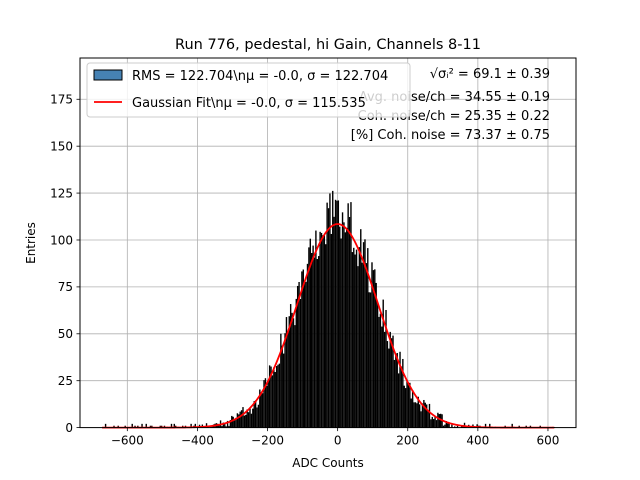 Image resolution: width=640 pixels, height=480 pixels. I want to click on legend-patch-rms, so click(108, 75).